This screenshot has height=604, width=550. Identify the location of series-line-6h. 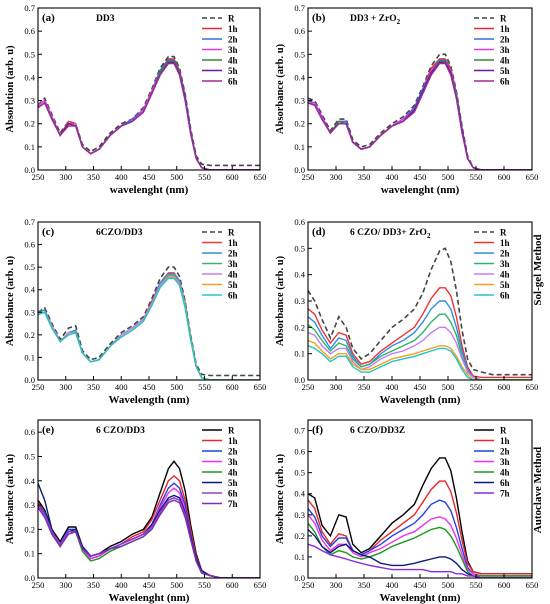
(149, 116).